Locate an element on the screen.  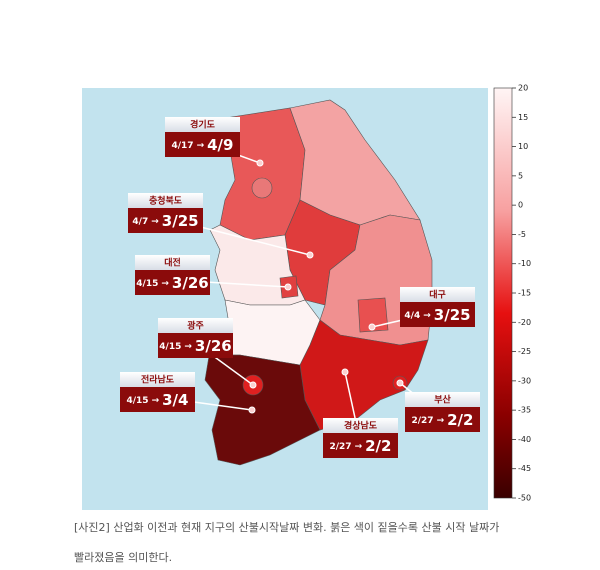
colorbar-tick-label: -10 is located at coordinates (524, 263).